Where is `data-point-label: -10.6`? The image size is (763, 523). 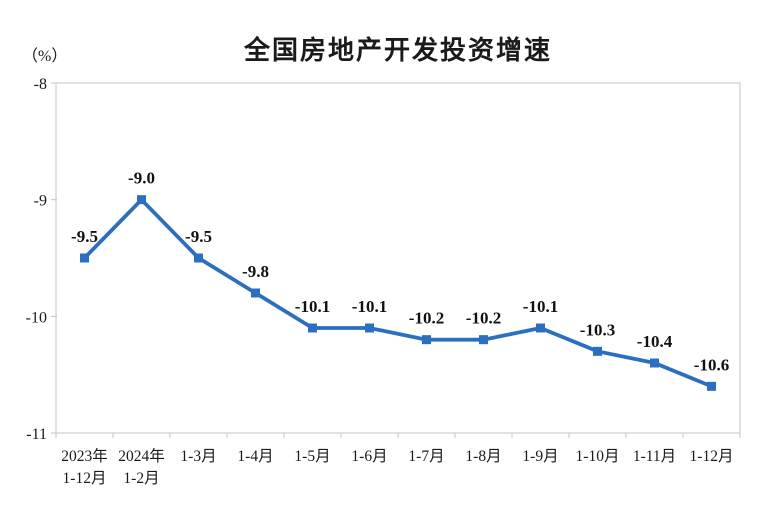
data-point-label: -10.6 is located at coordinates (711, 364).